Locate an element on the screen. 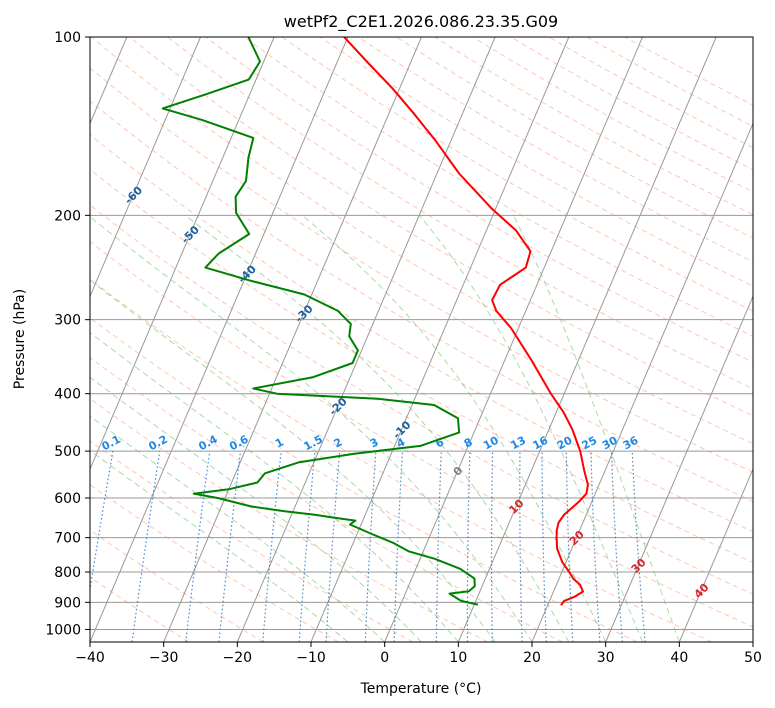  x-axis-label: Temperature (°C) is located at coordinates (421, 689).